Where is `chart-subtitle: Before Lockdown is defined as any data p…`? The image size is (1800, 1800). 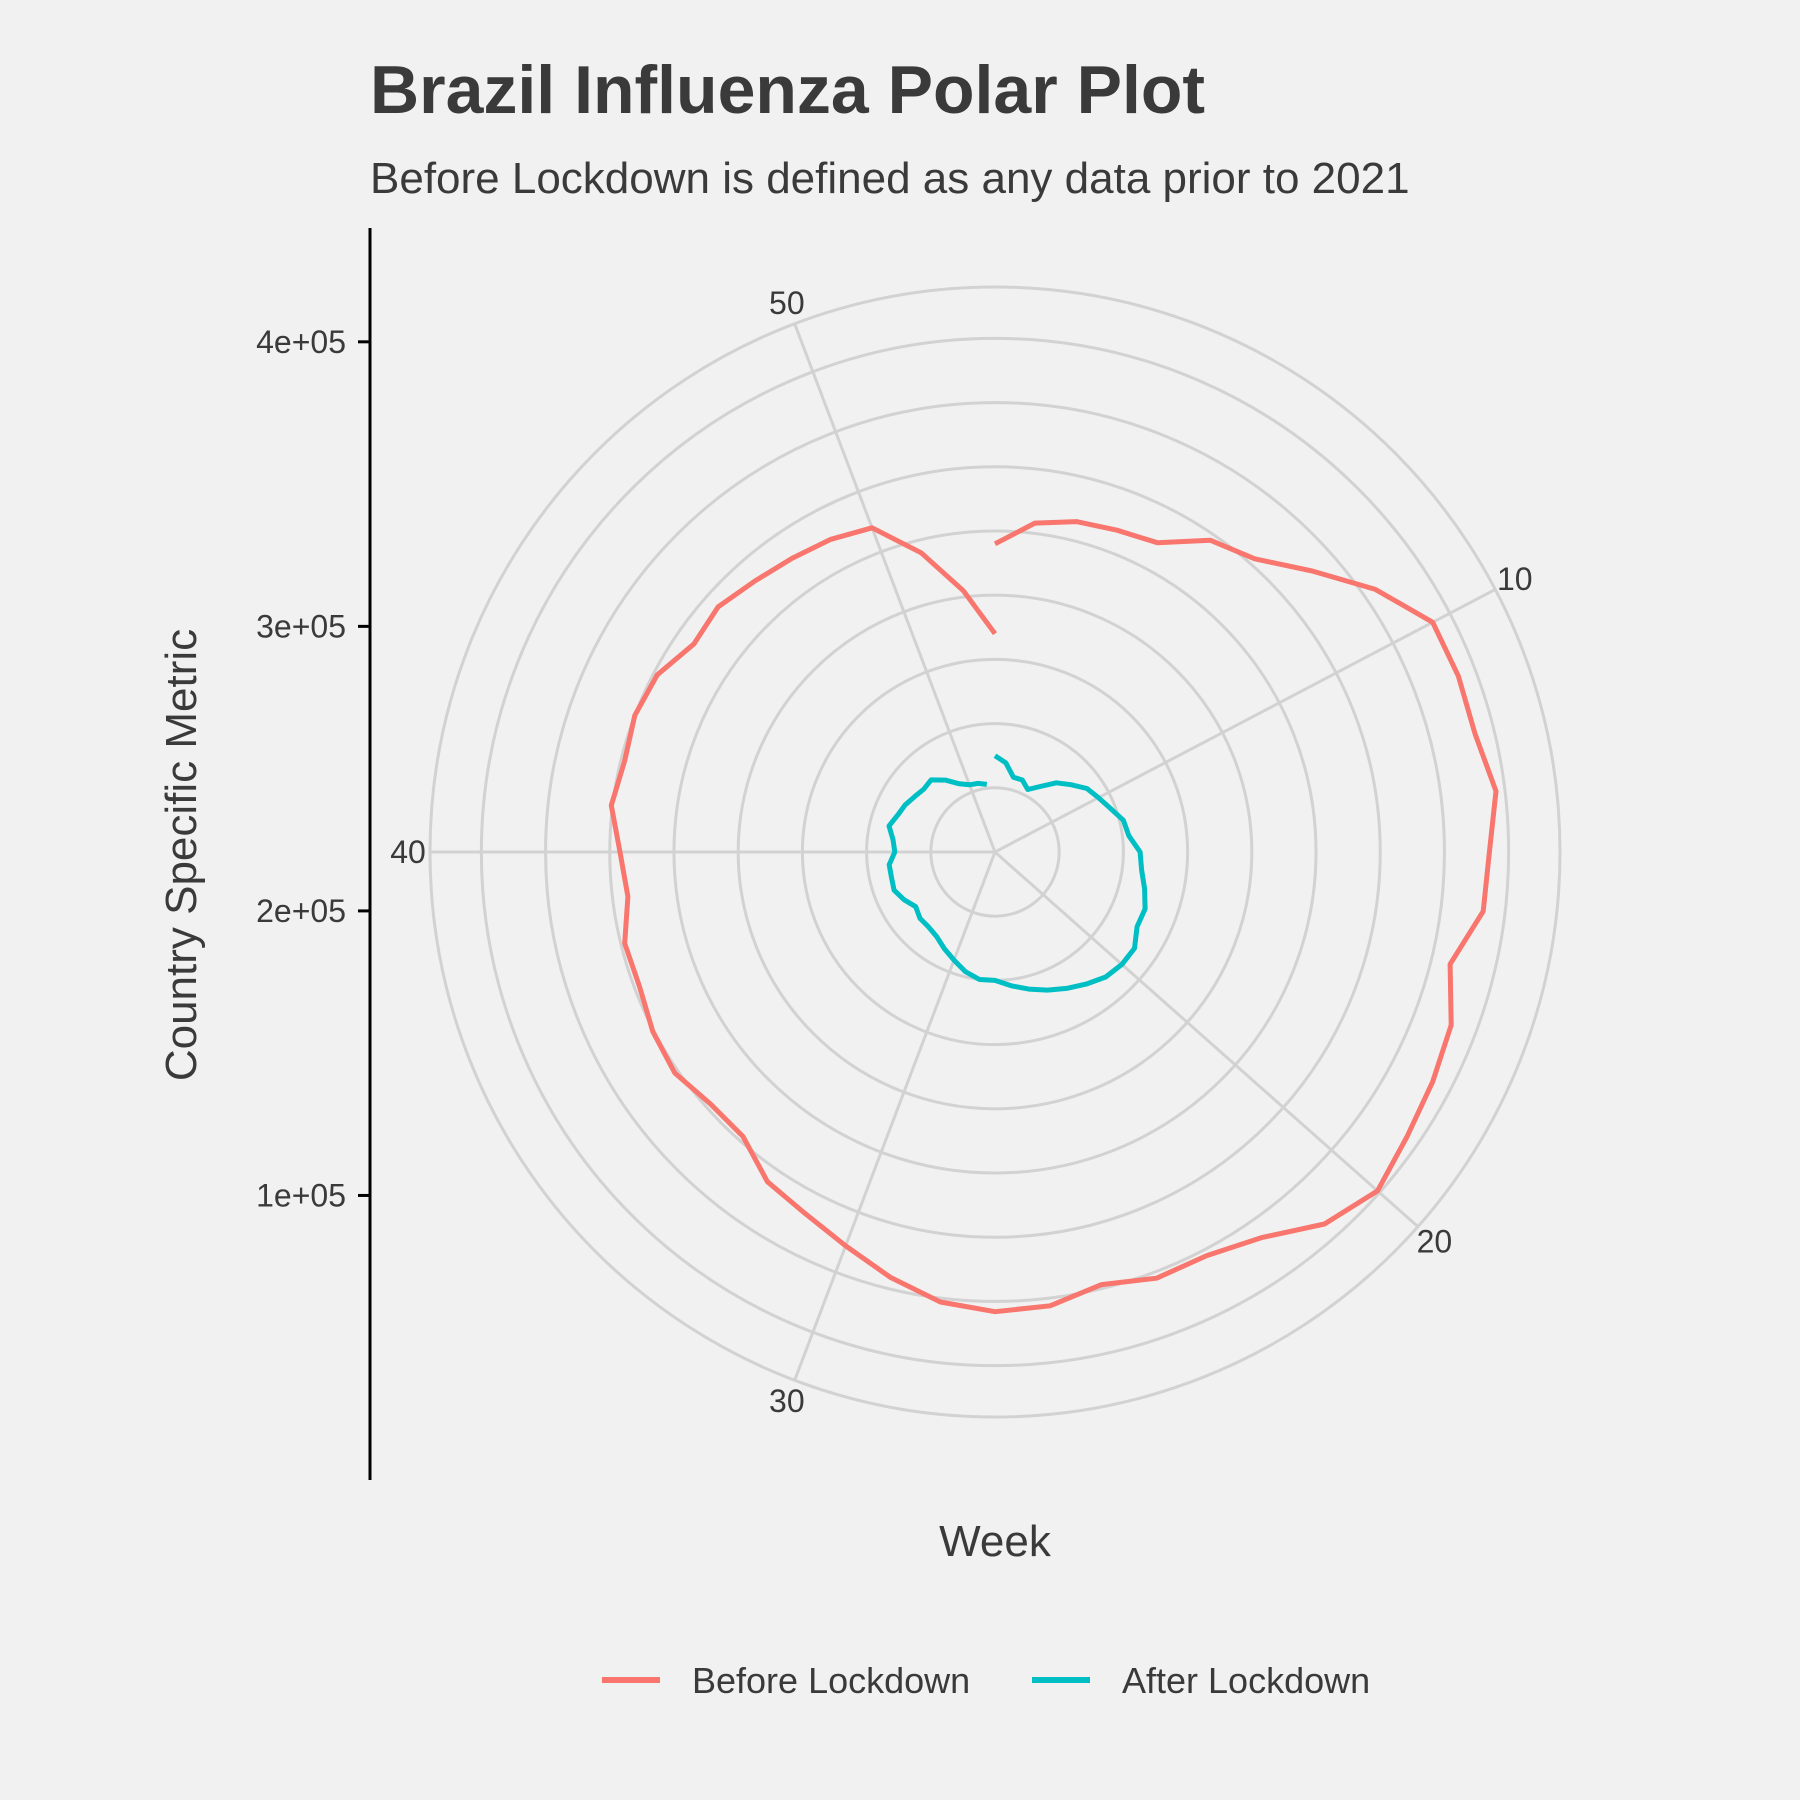 chart-subtitle: Before Lockdown is defined as any data p… is located at coordinates (890, 178).